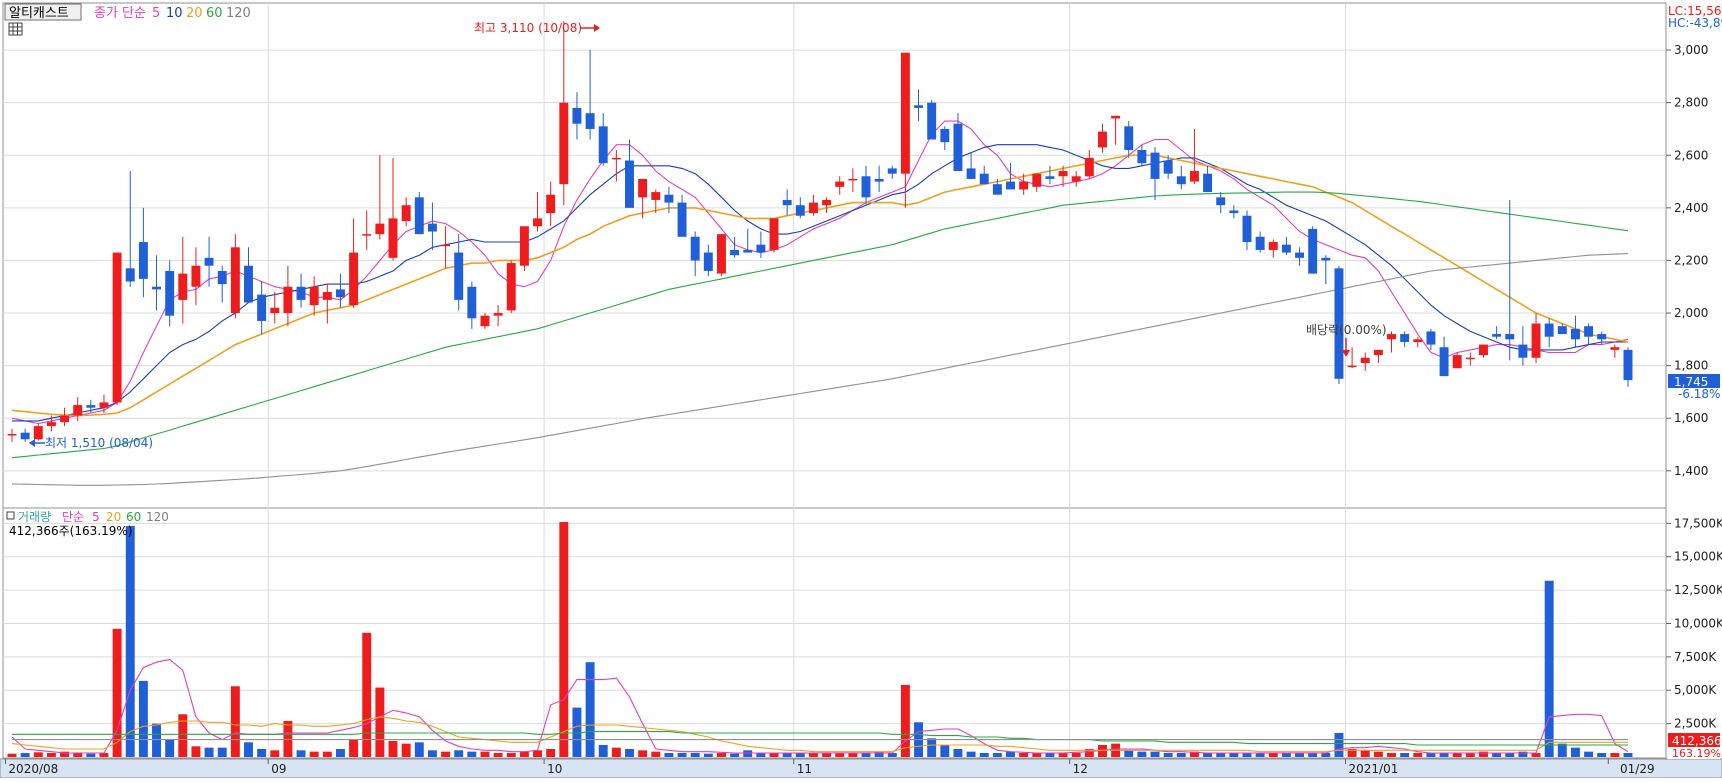 This screenshot has width=1722, height=782. I want to click on time-tick-label: 09, so click(278, 769).